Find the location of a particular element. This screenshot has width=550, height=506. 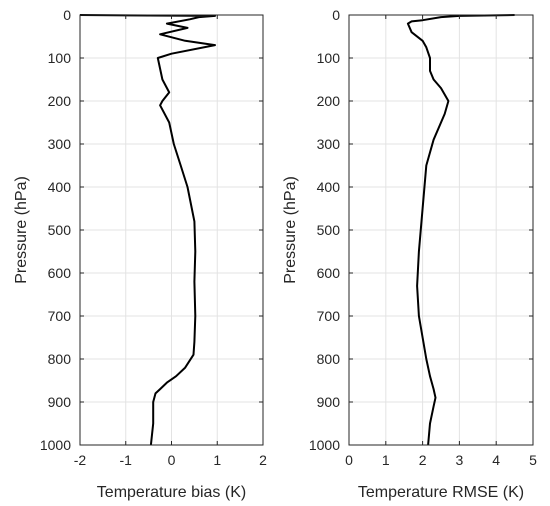

bias-y-tick-label: 500 is located at coordinates (60, 230).